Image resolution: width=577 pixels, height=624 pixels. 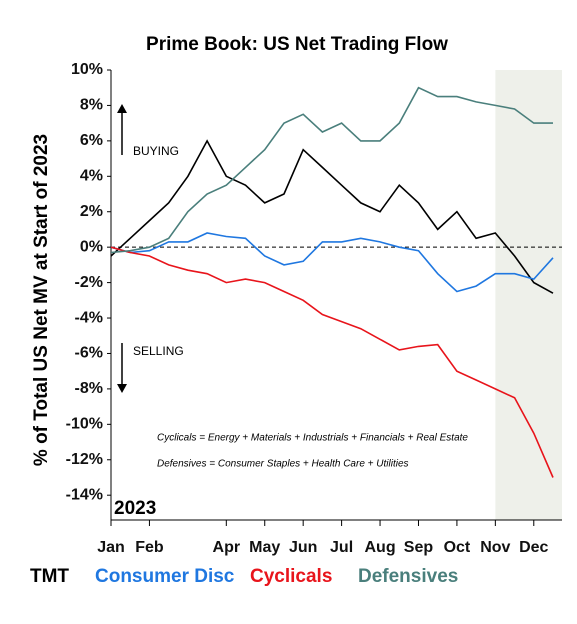 I want to click on legend-entry: Defensives, so click(x=408, y=576).